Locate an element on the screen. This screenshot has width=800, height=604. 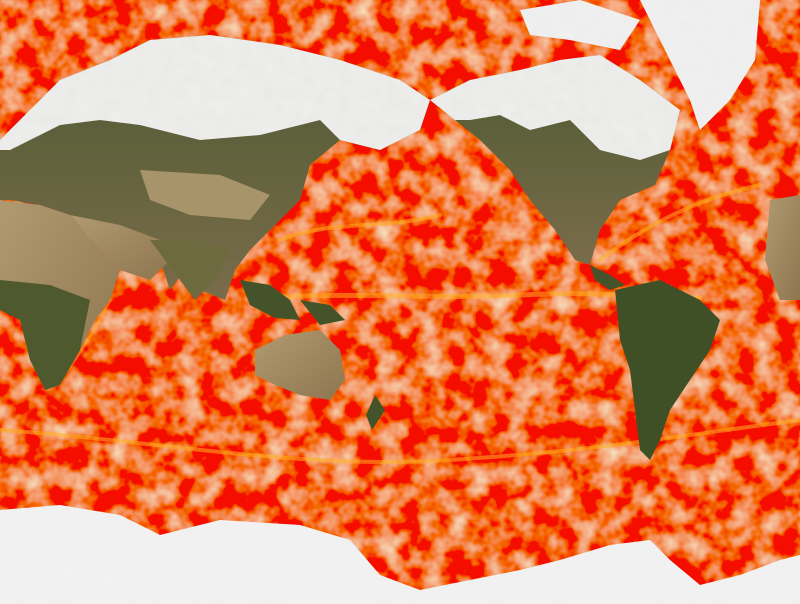
greenland is located at coordinates (700, 65).